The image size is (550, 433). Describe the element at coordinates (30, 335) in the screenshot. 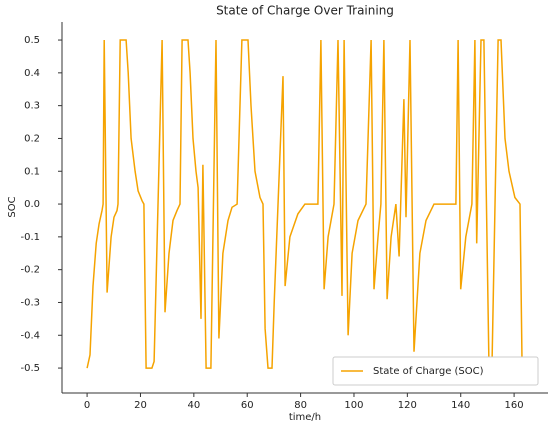

I see `y-tick-label: -0.4` at that location.